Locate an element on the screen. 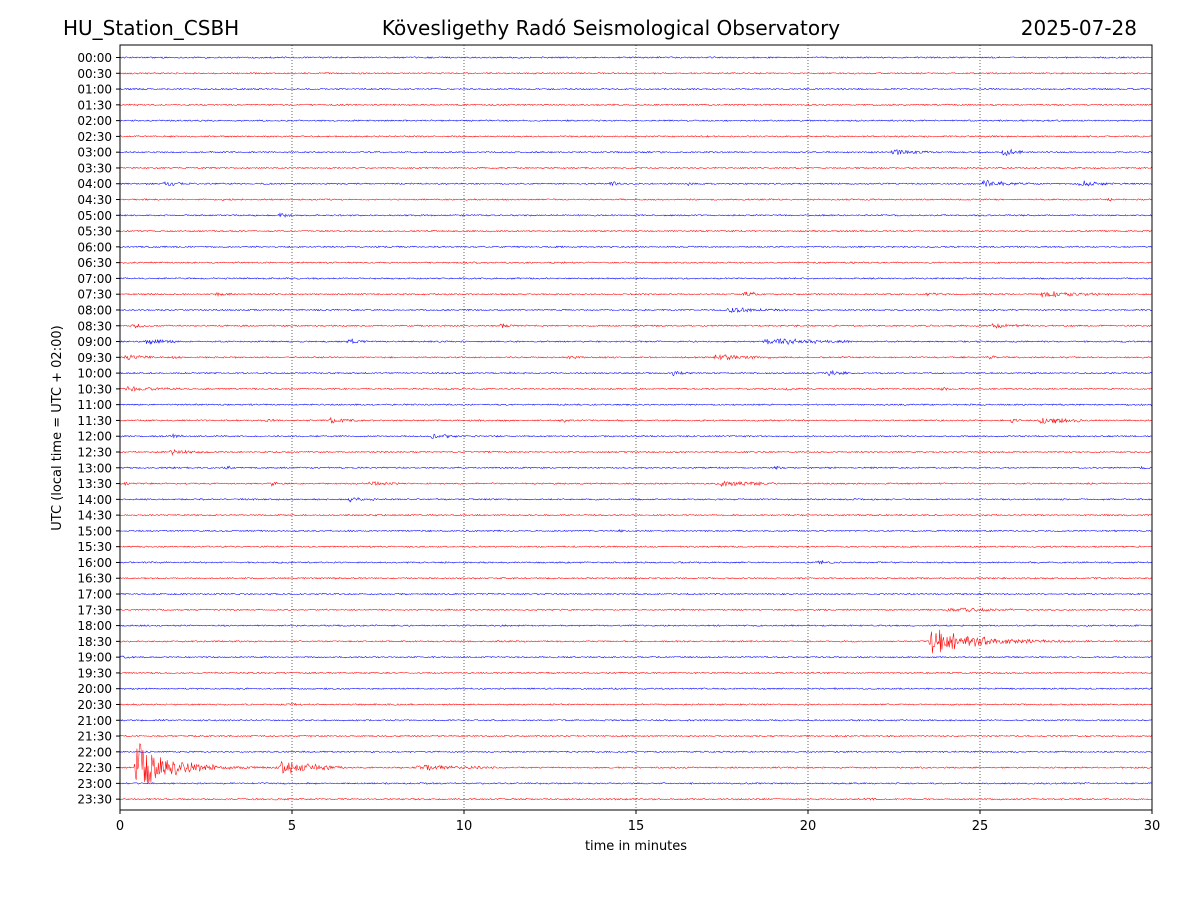 The width and height of the screenshot is (1200, 904). y-tick-label: 06:00 is located at coordinates (94, 247).